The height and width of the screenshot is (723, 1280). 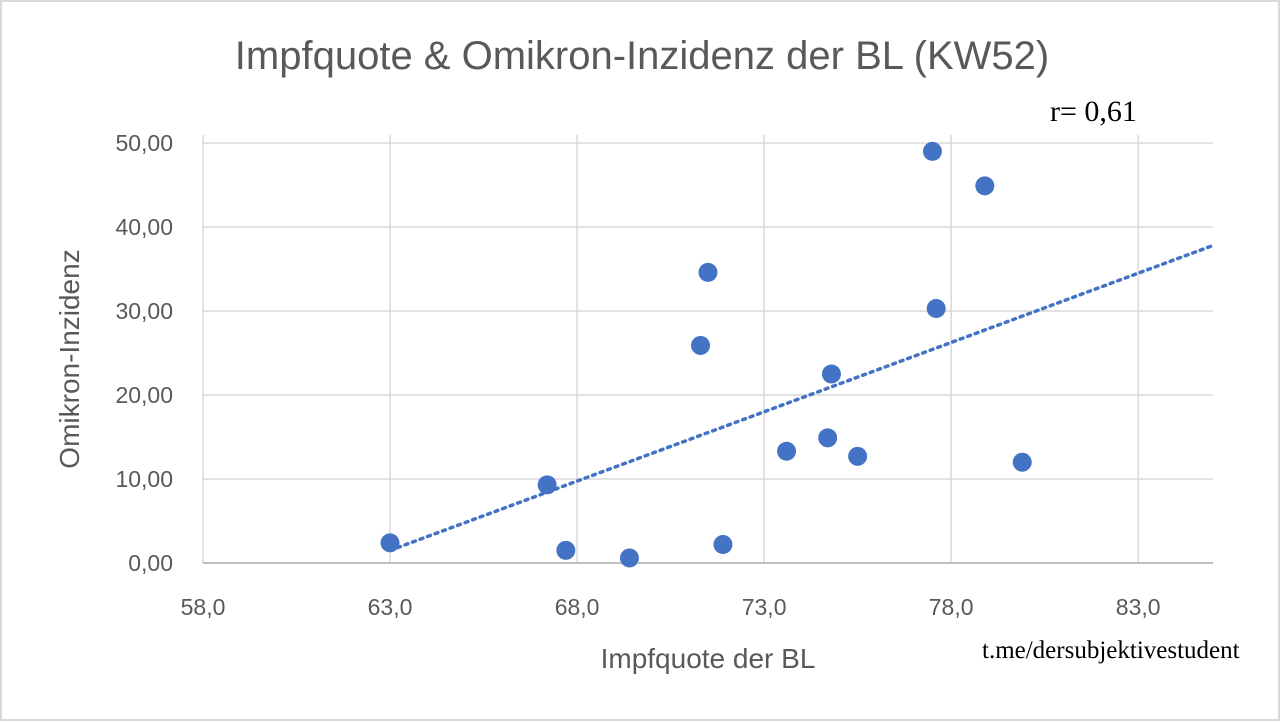 What do you see at coordinates (1138, 607) in the screenshot?
I see `x-tick-label-5: 83,0` at bounding box center [1138, 607].